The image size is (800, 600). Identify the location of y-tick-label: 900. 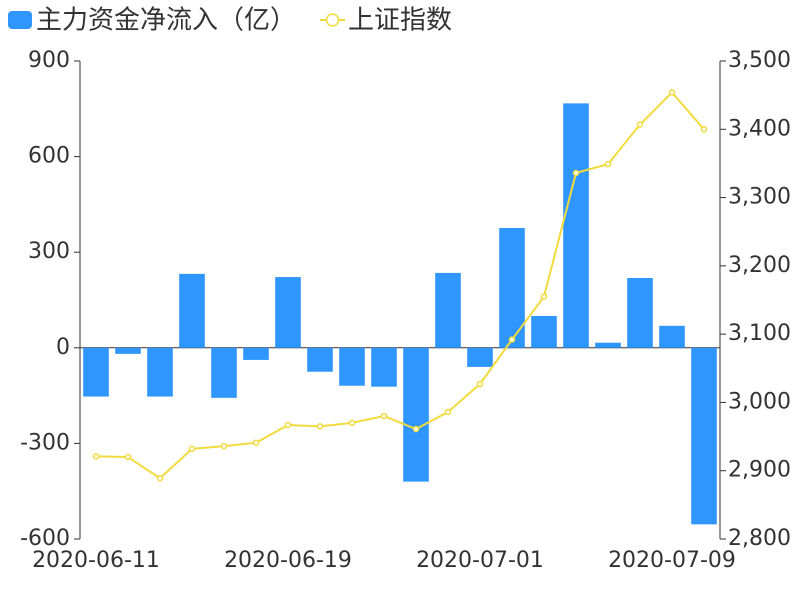
(49, 60).